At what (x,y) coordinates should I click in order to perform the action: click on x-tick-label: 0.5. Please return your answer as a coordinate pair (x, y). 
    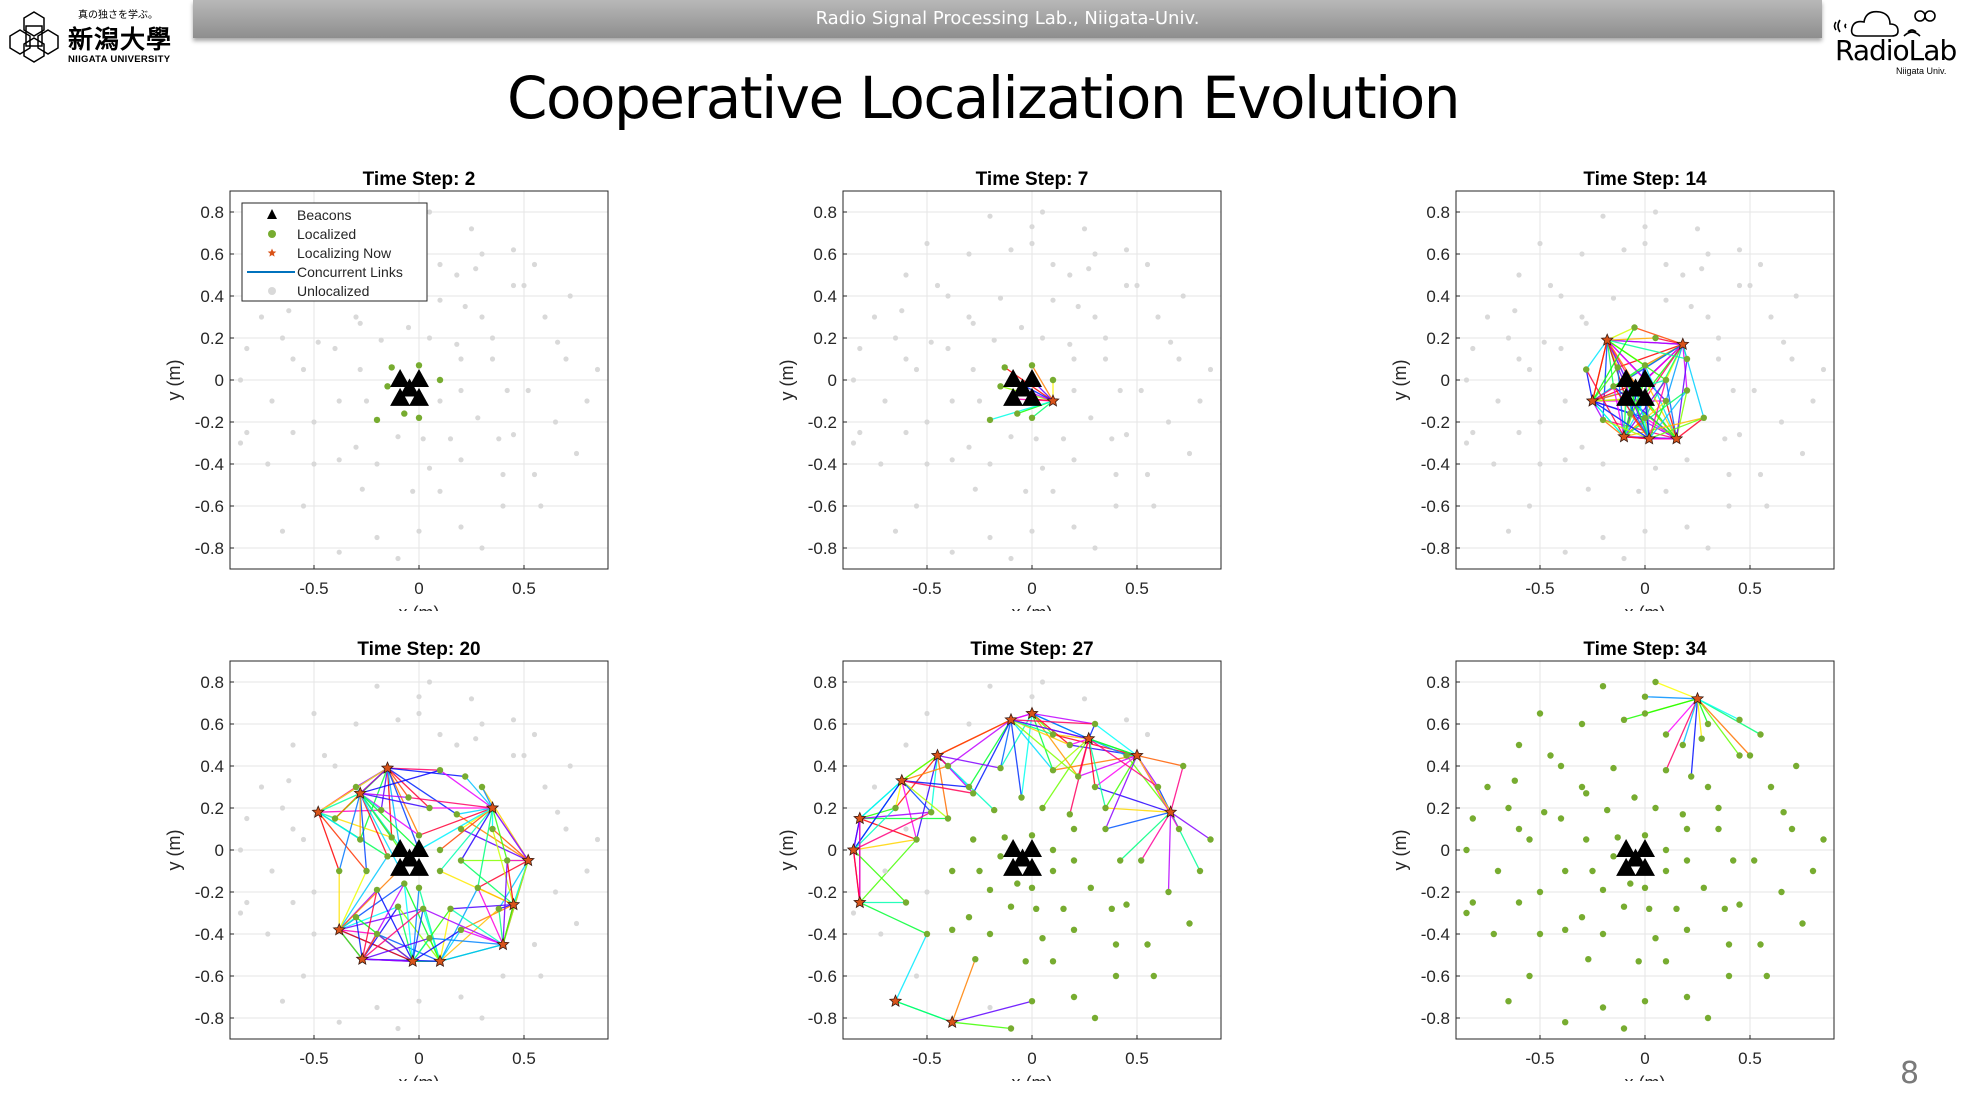
    Looking at the image, I should click on (1137, 588).